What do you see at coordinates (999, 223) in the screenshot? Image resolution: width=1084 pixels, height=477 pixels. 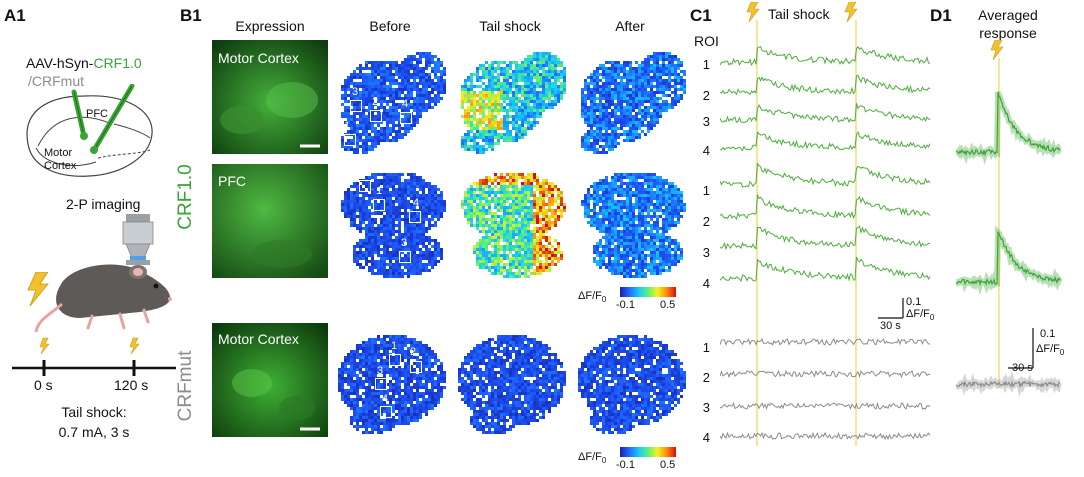 I see `d1-shock-line` at bounding box center [999, 223].